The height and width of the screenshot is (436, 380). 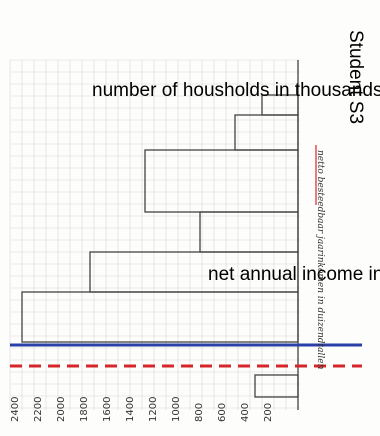 I want to click on value-tick-label: 1200, so click(x=153, y=409).